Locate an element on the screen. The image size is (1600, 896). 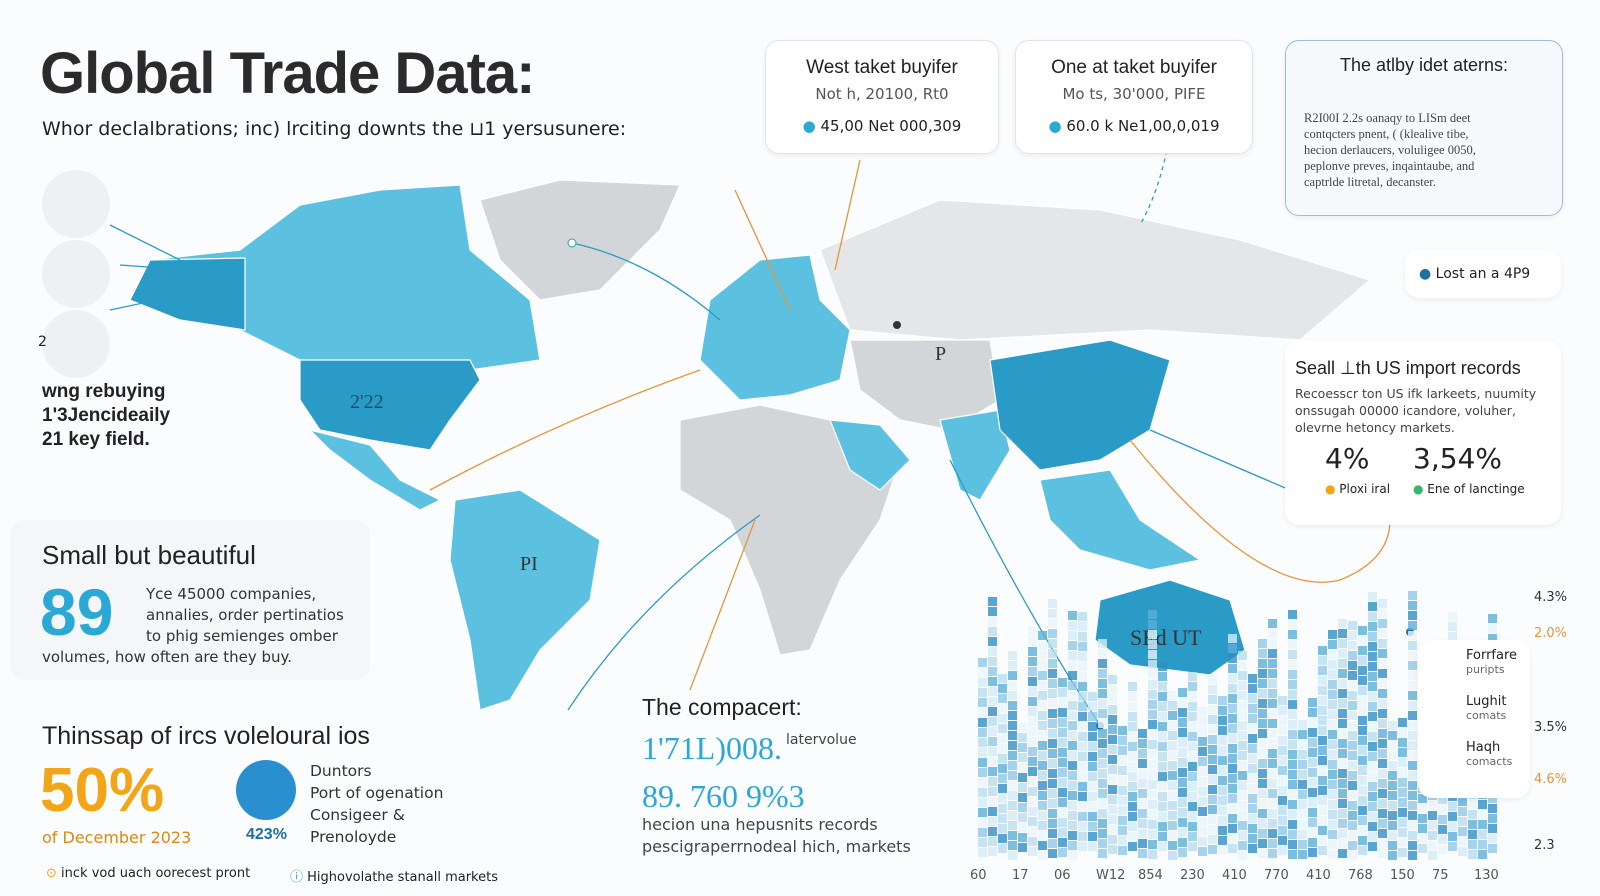
heat-y-axis: 4.3% 2.0% 3.5% 4.6% 2.3 is located at coordinates (1564, 721).